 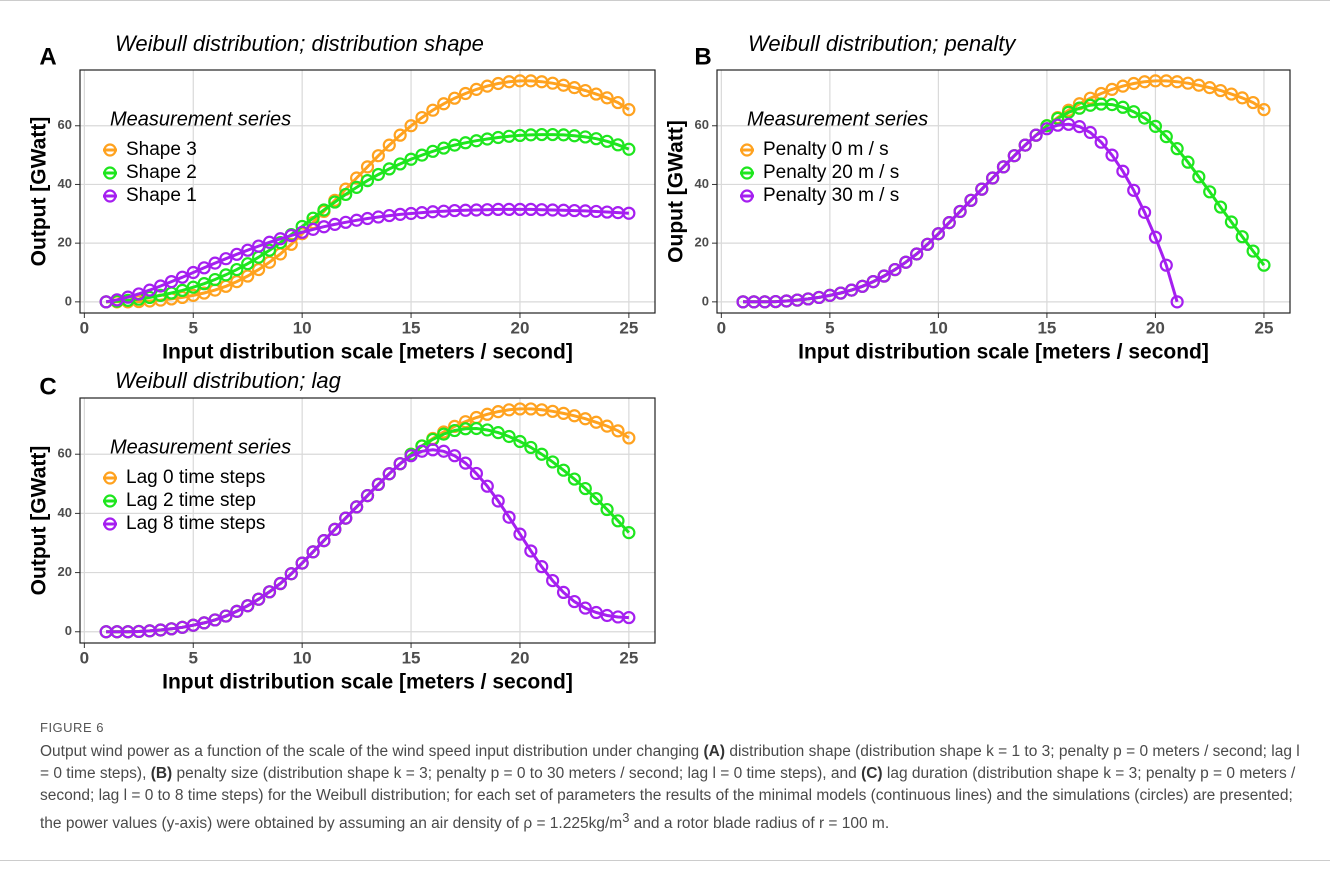 I want to click on plot-area, so click(x=367, y=191).